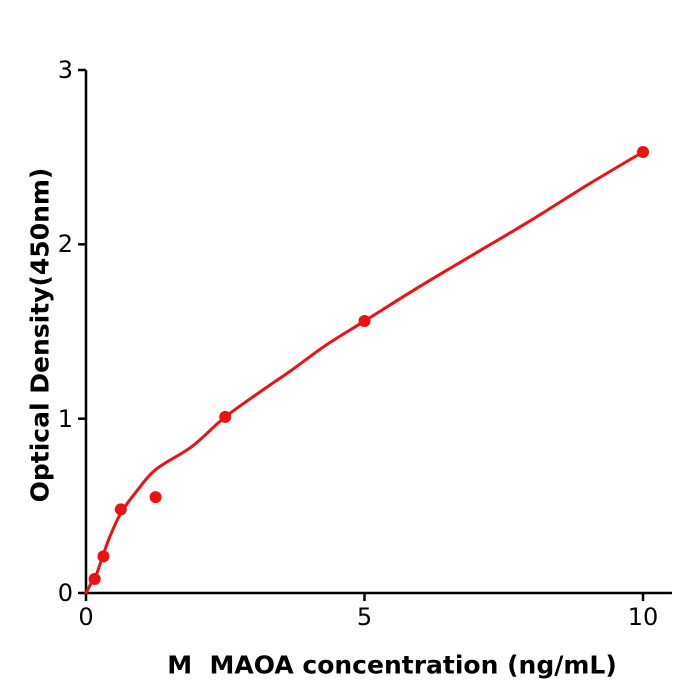 The width and height of the screenshot is (700, 700). I want to click on y-axis-title: Optical Density(450nm), so click(40, 335).